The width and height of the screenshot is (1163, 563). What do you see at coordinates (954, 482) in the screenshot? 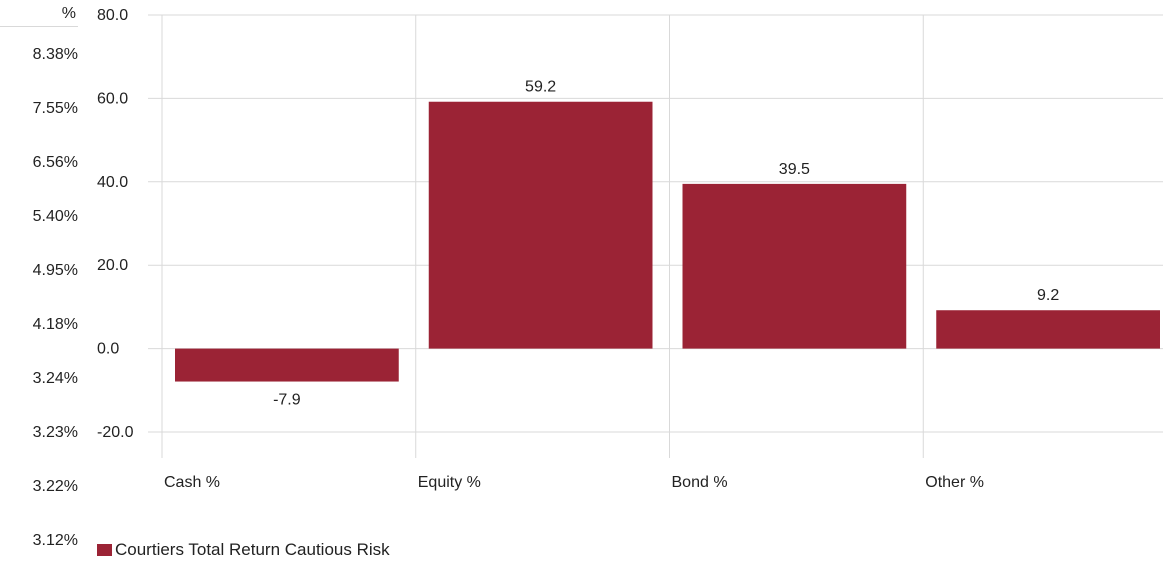
I see `x-tick-label: Other %` at bounding box center [954, 482].